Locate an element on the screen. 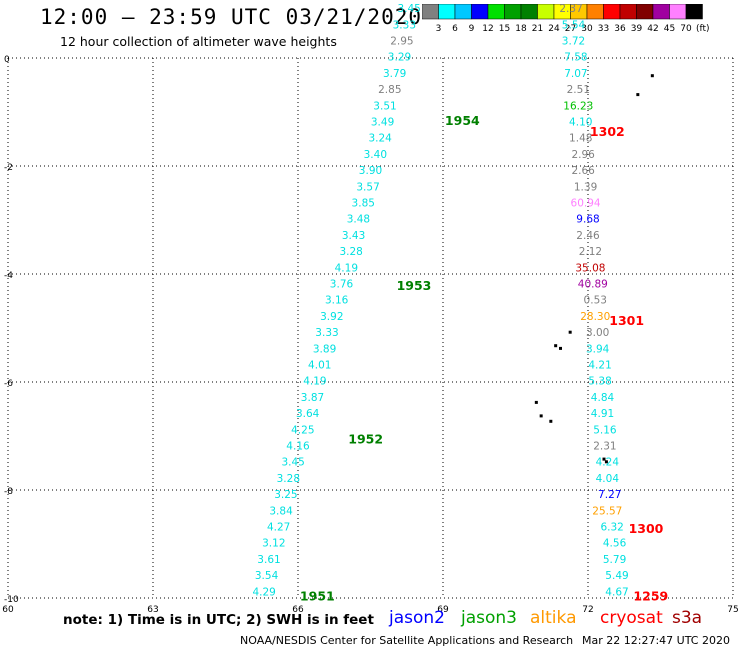  wave-height-value: 3.92 is located at coordinates (331, 317).